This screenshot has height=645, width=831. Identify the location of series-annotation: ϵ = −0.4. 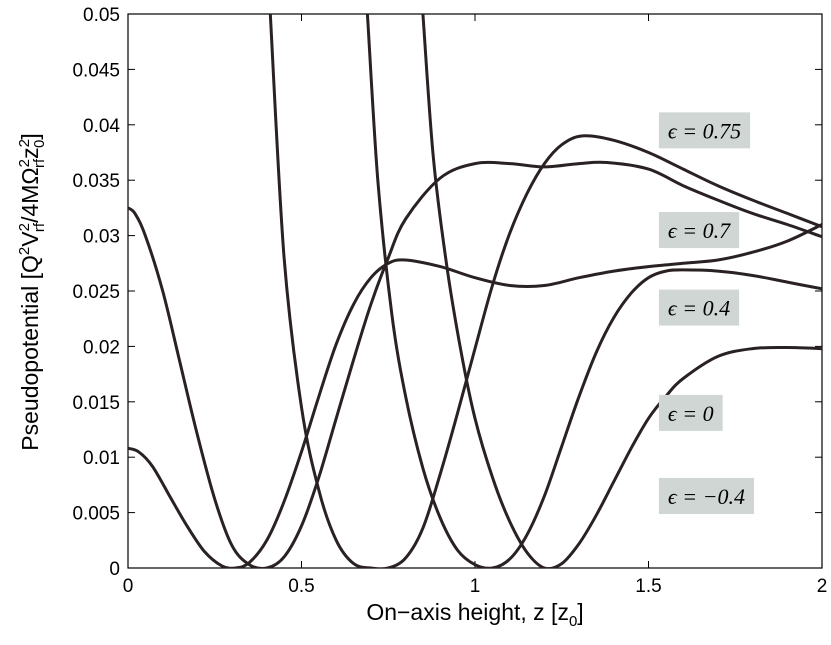
(706, 495).